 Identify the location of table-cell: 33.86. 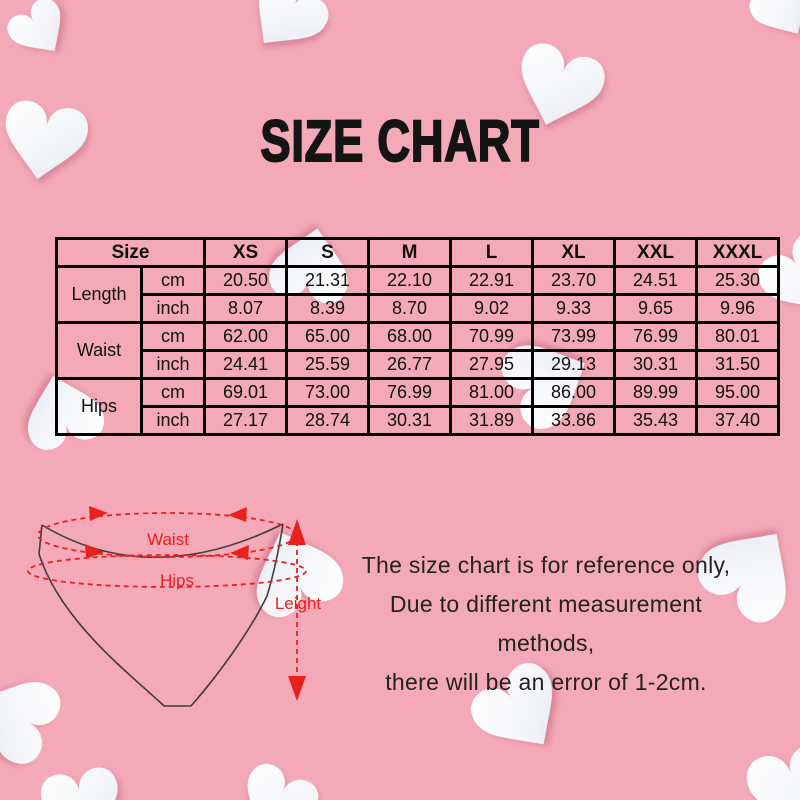
(573, 420).